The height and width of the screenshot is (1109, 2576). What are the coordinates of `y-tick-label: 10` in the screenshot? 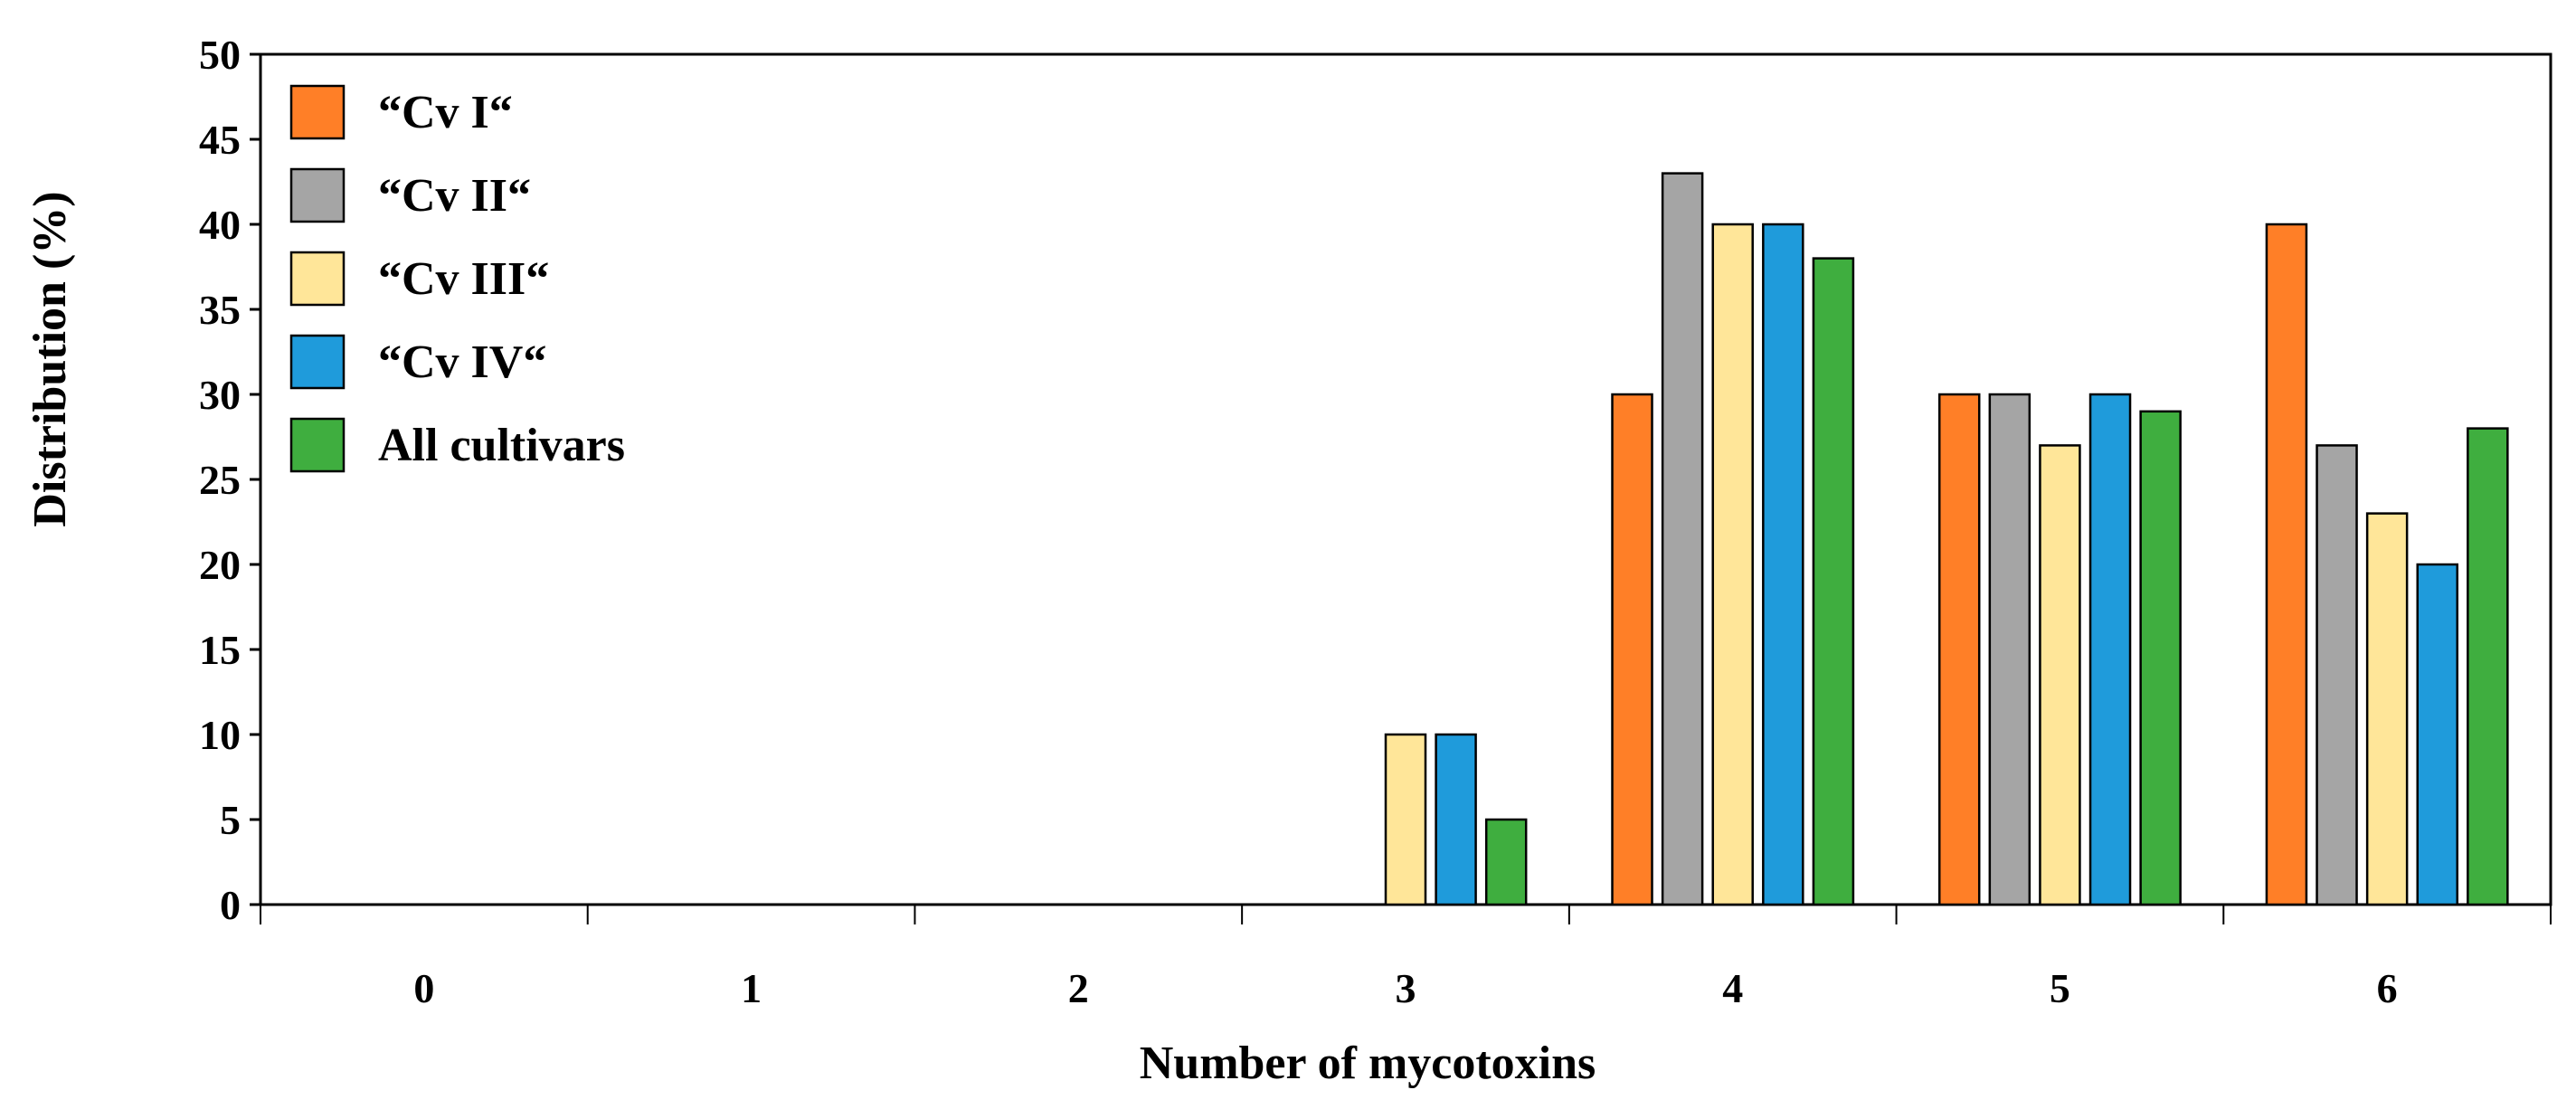 It's located at (220, 735).